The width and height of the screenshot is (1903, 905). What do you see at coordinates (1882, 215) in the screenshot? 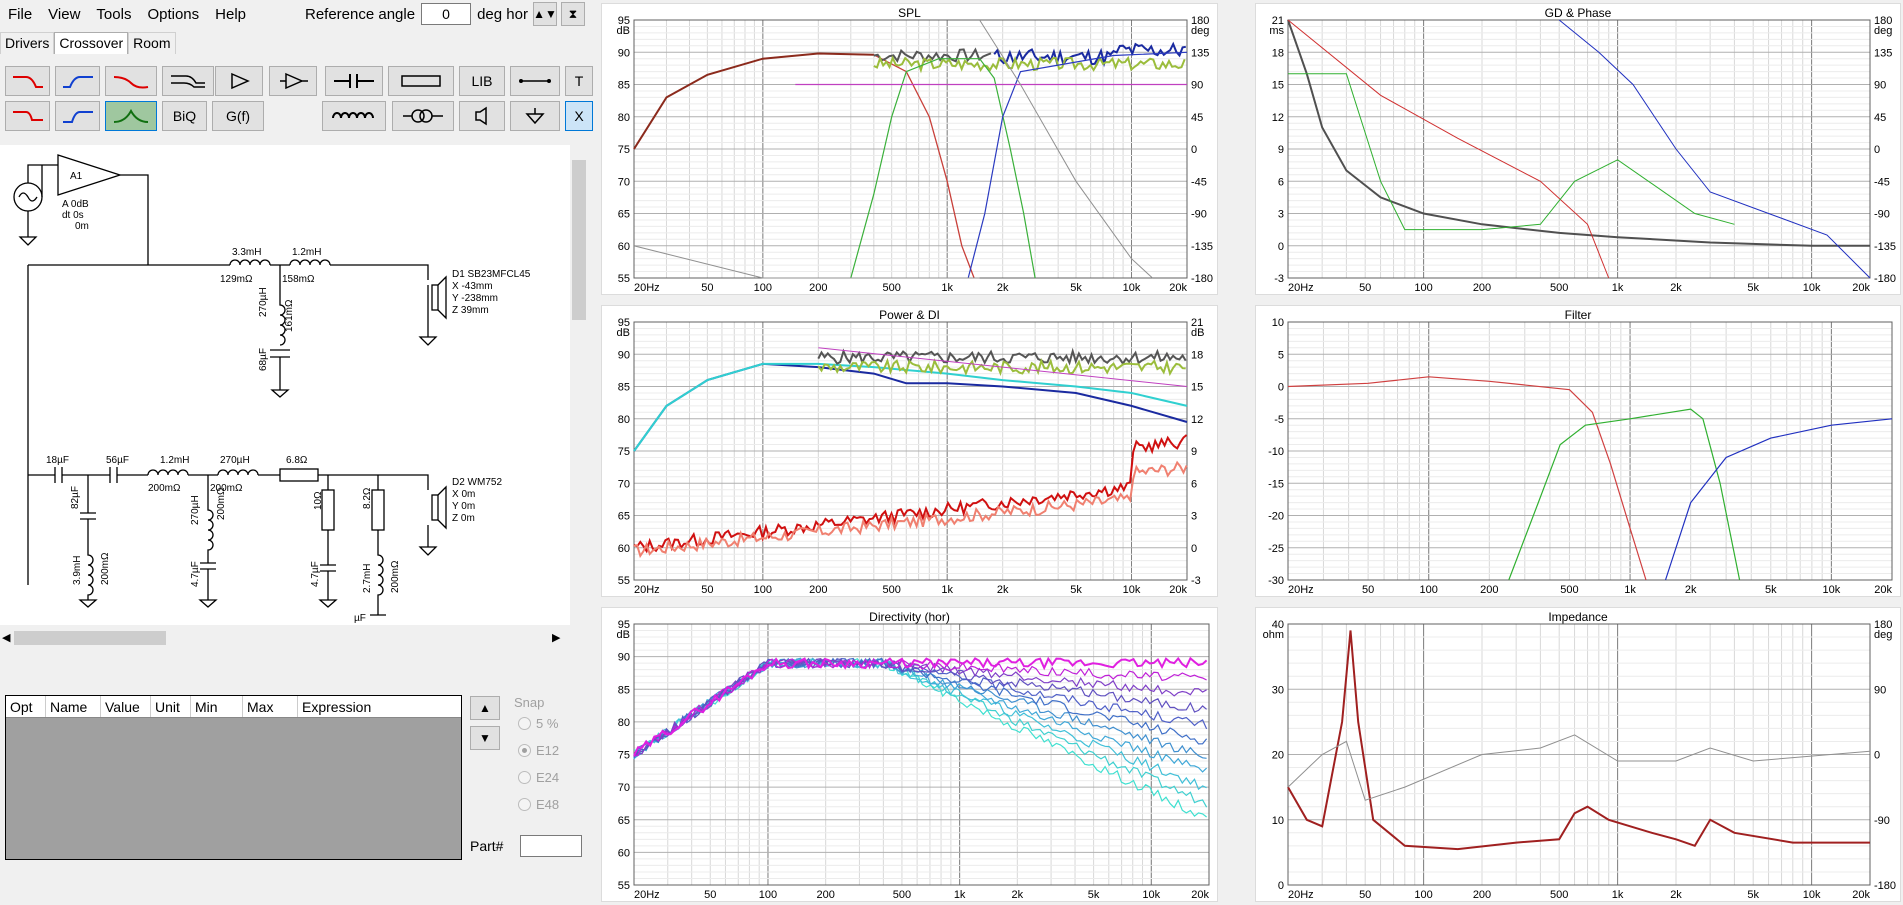
I see `y2-tick-label: -90` at bounding box center [1882, 215].